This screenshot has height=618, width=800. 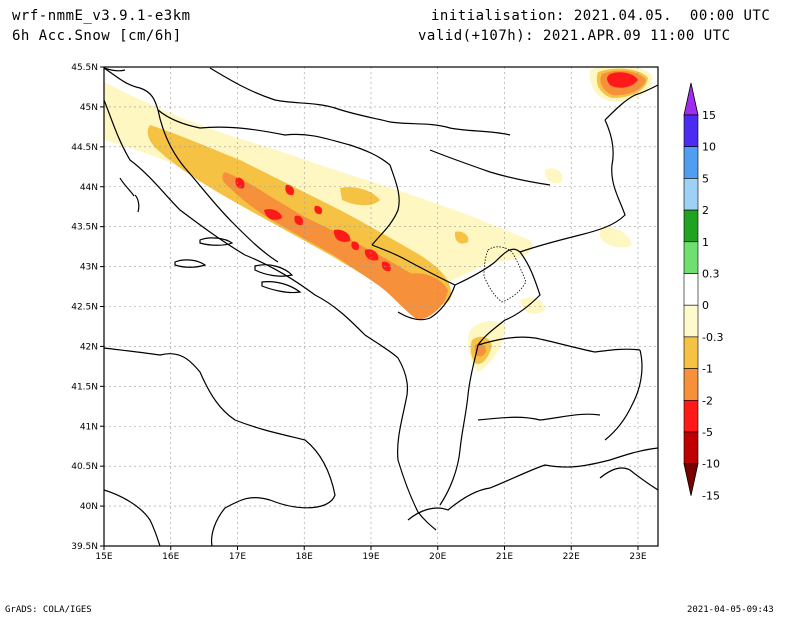 What do you see at coordinates (89, 188) in the screenshot?
I see `lat-tick-label: 44N` at bounding box center [89, 188].